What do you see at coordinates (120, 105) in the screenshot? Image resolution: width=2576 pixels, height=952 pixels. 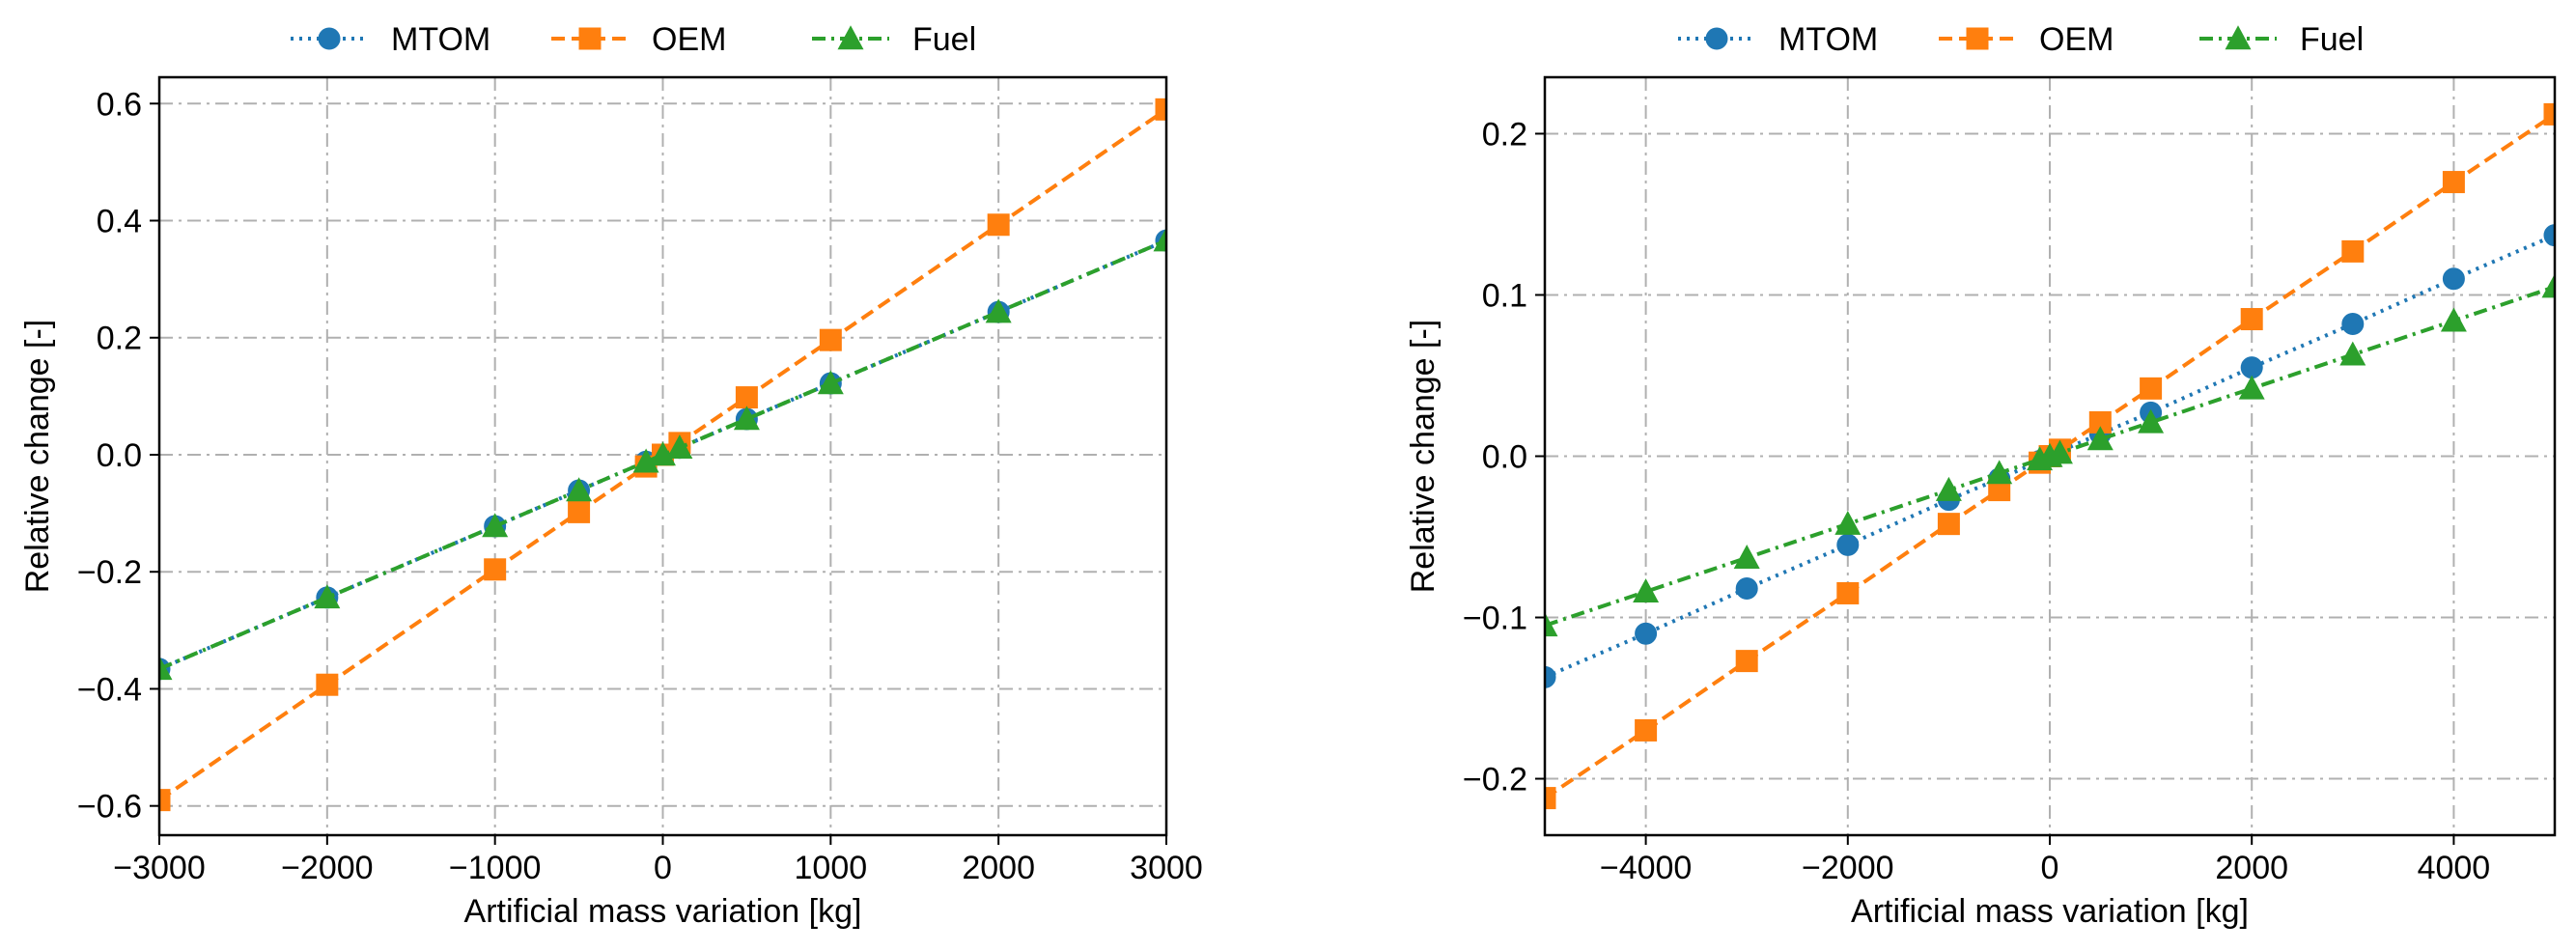 I see `y-tick-label: 0.6` at bounding box center [120, 105].